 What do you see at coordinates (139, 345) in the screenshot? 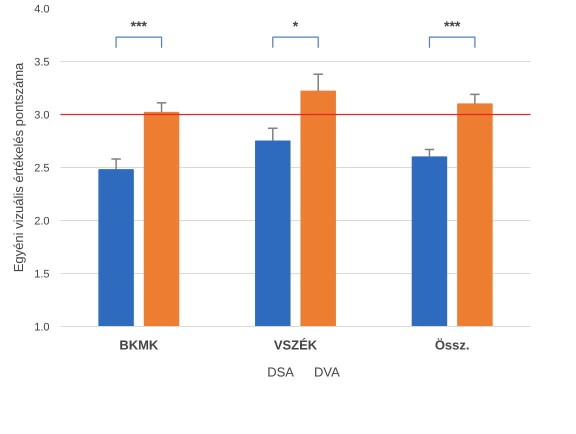
I see `x-tick-label: BKMK` at bounding box center [139, 345].